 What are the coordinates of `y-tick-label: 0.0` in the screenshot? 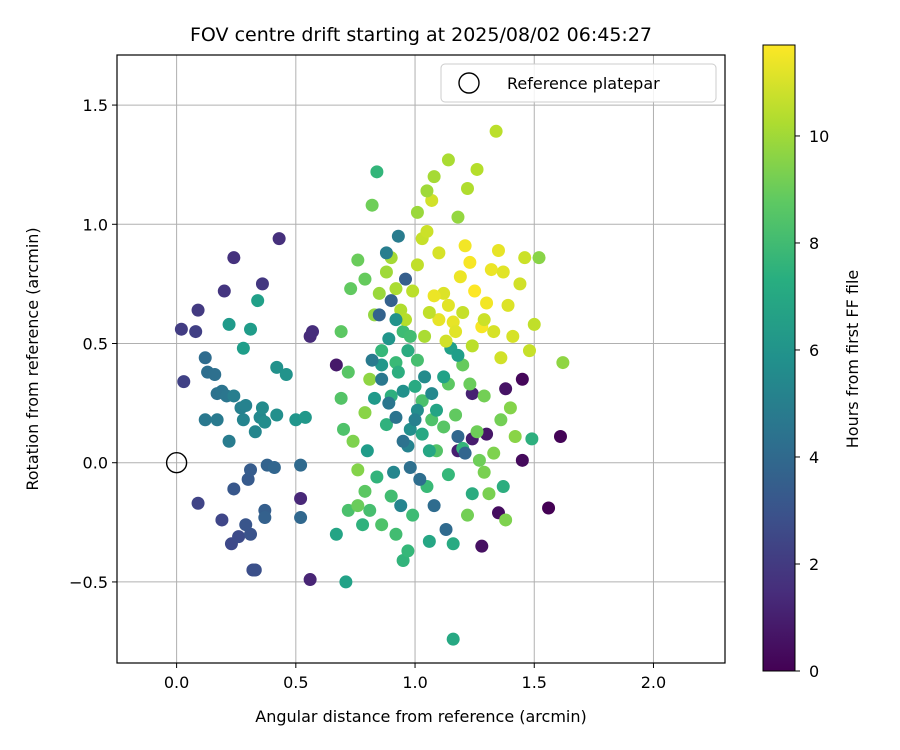 It's located at (95, 463).